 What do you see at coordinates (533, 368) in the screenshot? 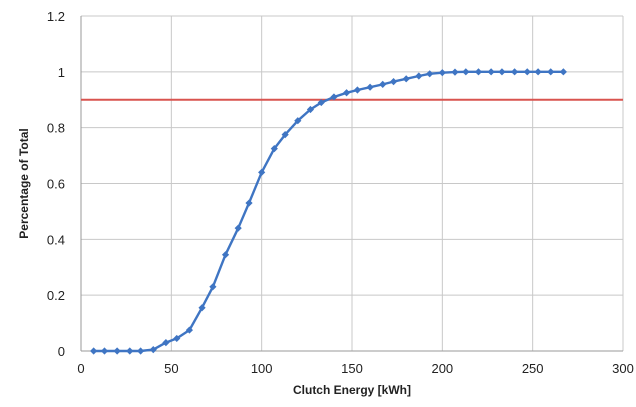
I see `x-tick-label: 250` at bounding box center [533, 368].